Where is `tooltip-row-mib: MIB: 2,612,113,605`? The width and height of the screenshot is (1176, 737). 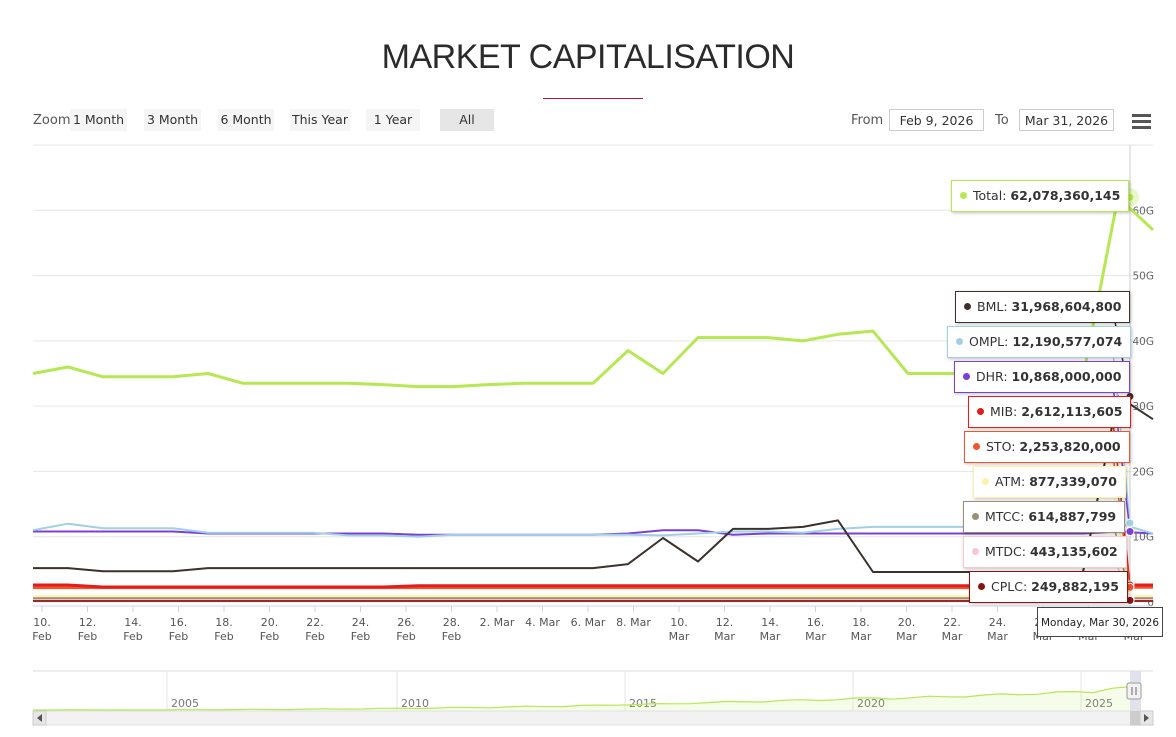 tooltip-row-mib: MIB: 2,612,113,605 is located at coordinates (1050, 412).